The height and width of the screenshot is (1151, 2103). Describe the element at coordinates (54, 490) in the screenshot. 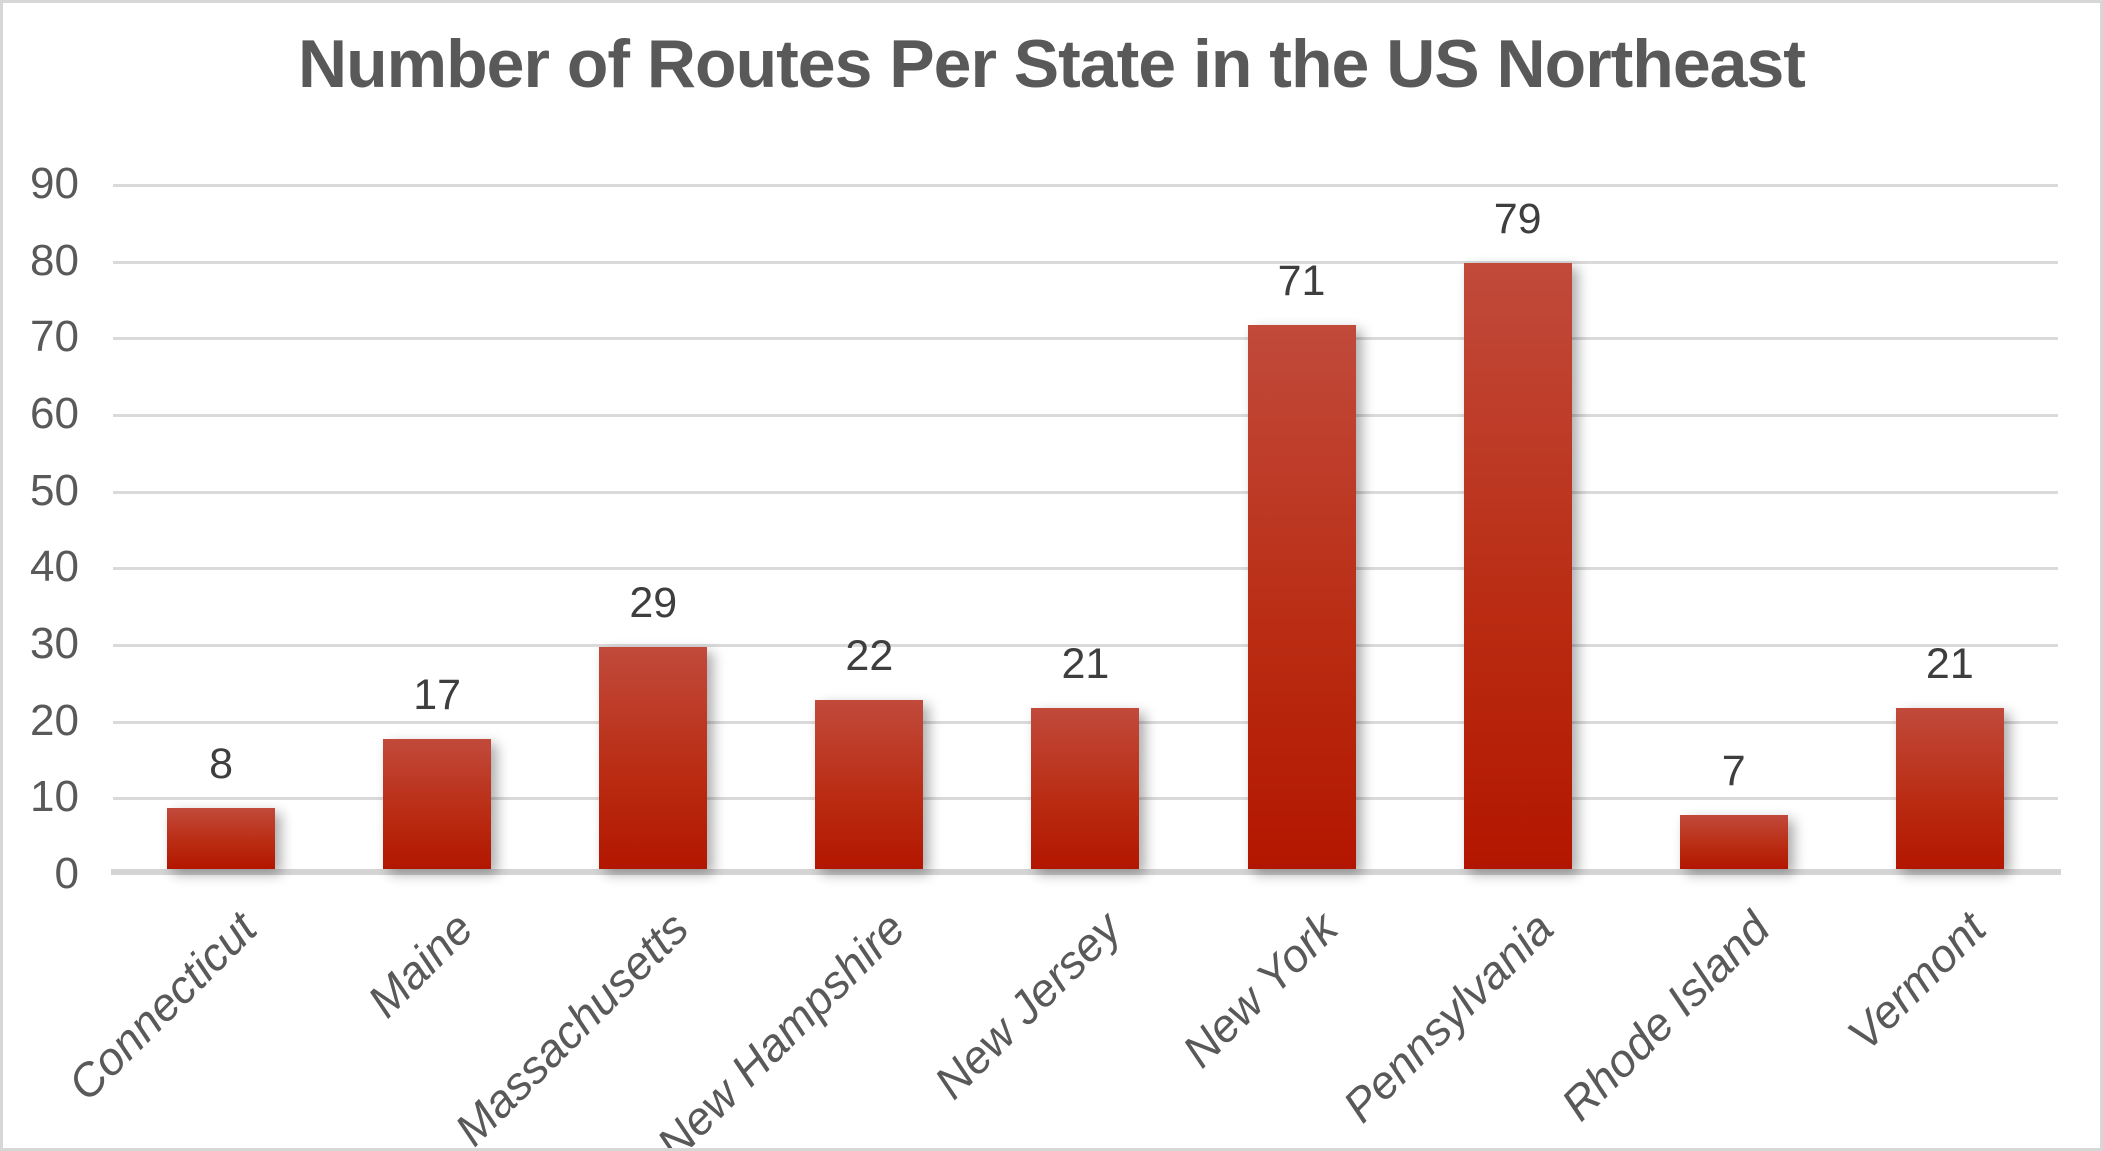

I see `y-tick-label: 50` at that location.